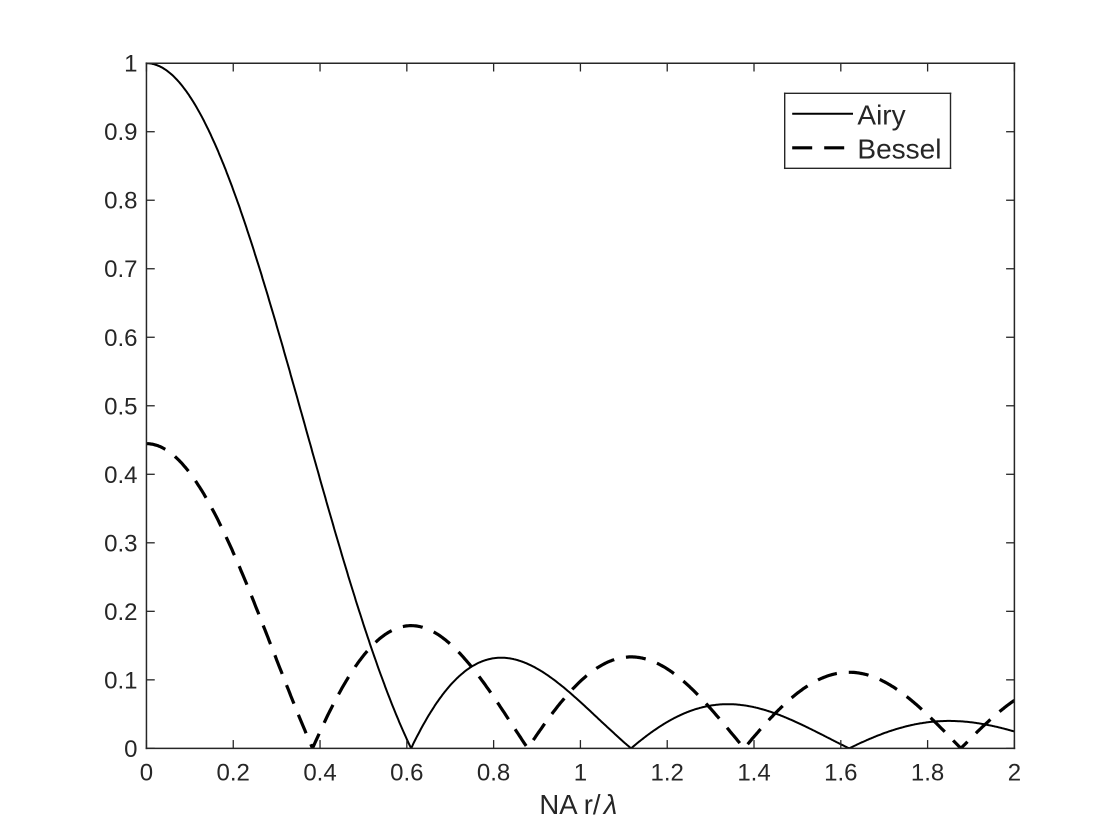 This screenshot has height=840, width=1120. I want to click on svg-text: Airy, so click(881, 114).